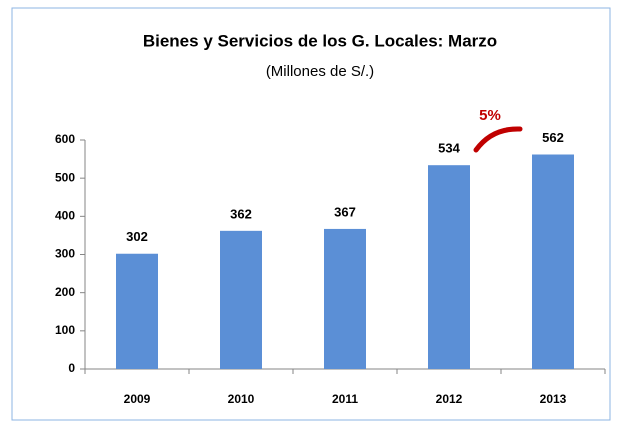 The width and height of the screenshot is (623, 421). What do you see at coordinates (490, 115) in the screenshot?
I see `annotation: 5%` at bounding box center [490, 115].